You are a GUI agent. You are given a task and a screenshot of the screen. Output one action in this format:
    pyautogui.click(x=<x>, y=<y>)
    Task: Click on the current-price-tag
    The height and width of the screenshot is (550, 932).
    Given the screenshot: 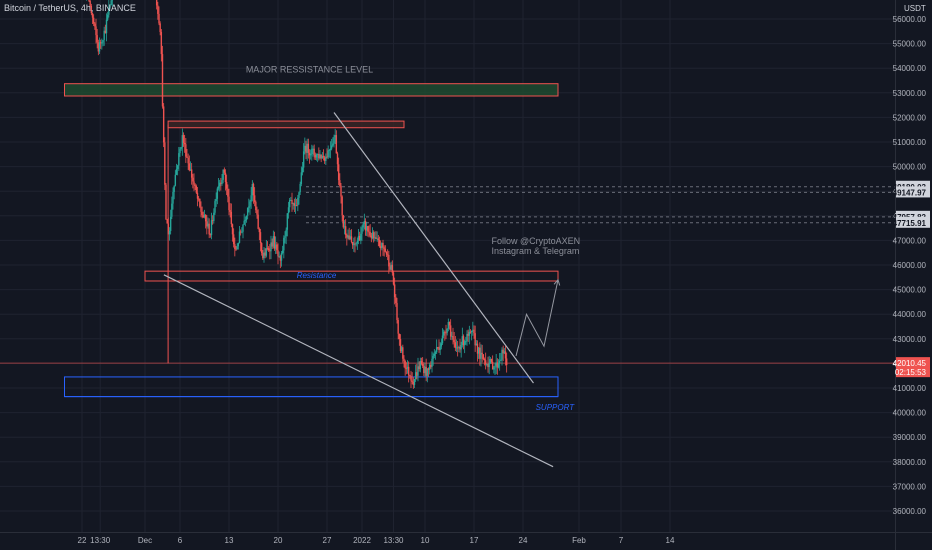 What is the action you would take?
    pyautogui.click(x=913, y=367)
    